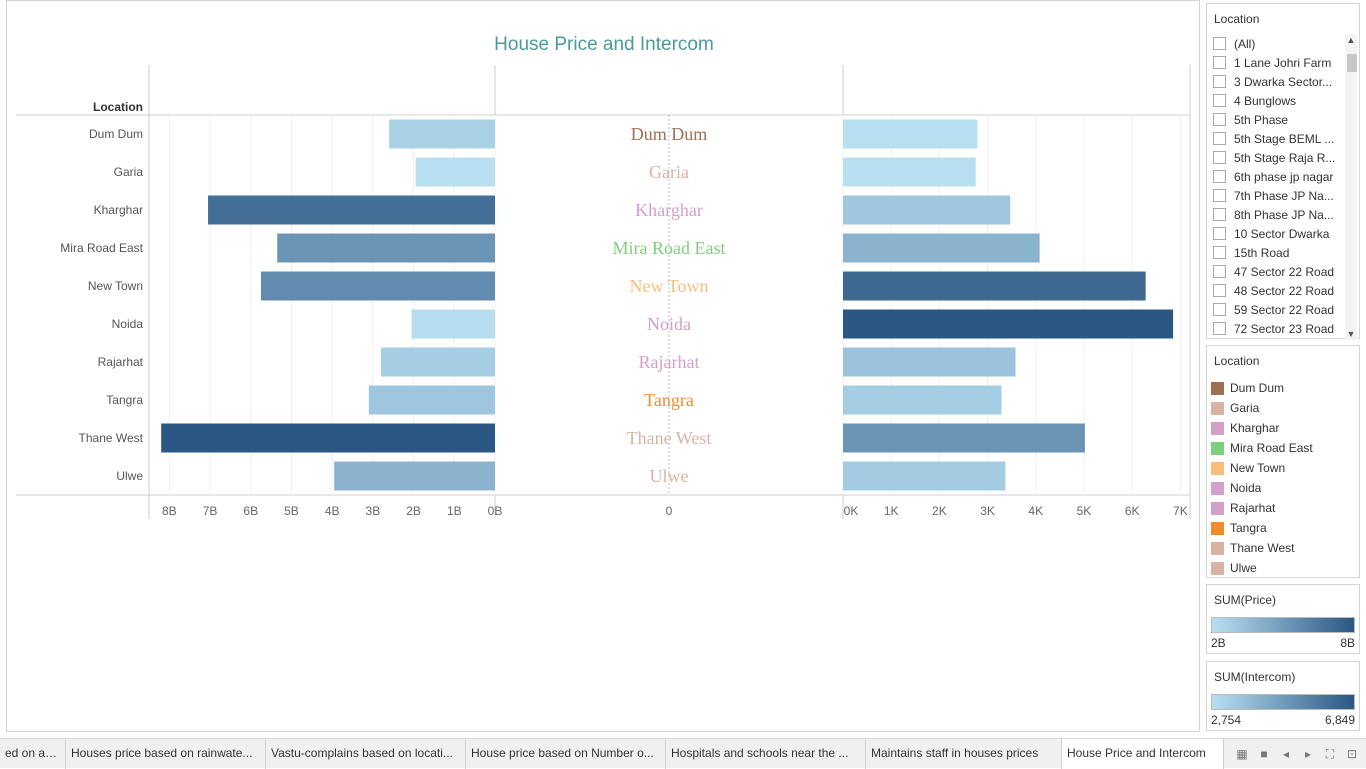  Describe the element at coordinates (1257, 388) in the screenshot. I see `legend-item-label: Dum Dum` at that location.